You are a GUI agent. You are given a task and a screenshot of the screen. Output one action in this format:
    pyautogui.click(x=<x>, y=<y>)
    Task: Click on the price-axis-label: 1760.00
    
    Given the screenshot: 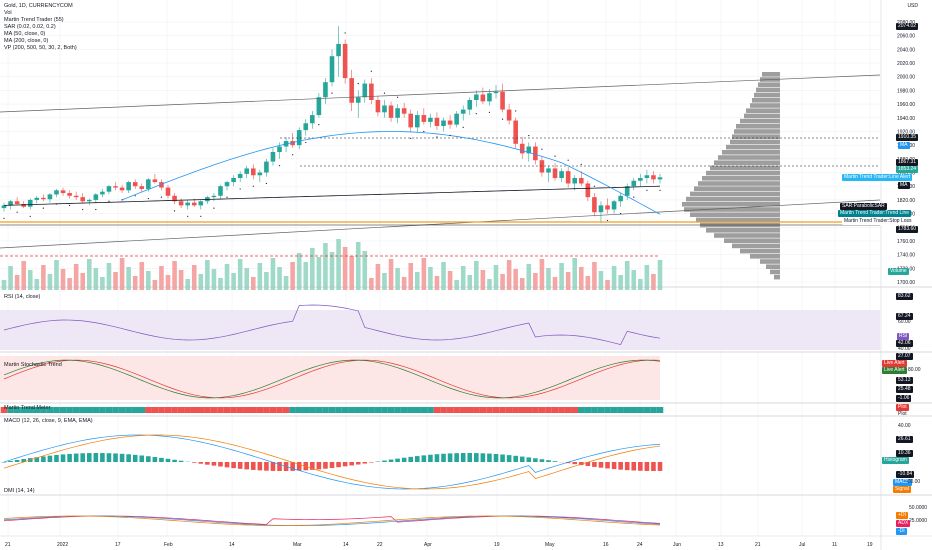 What is the action you would take?
    pyautogui.click(x=906, y=242)
    